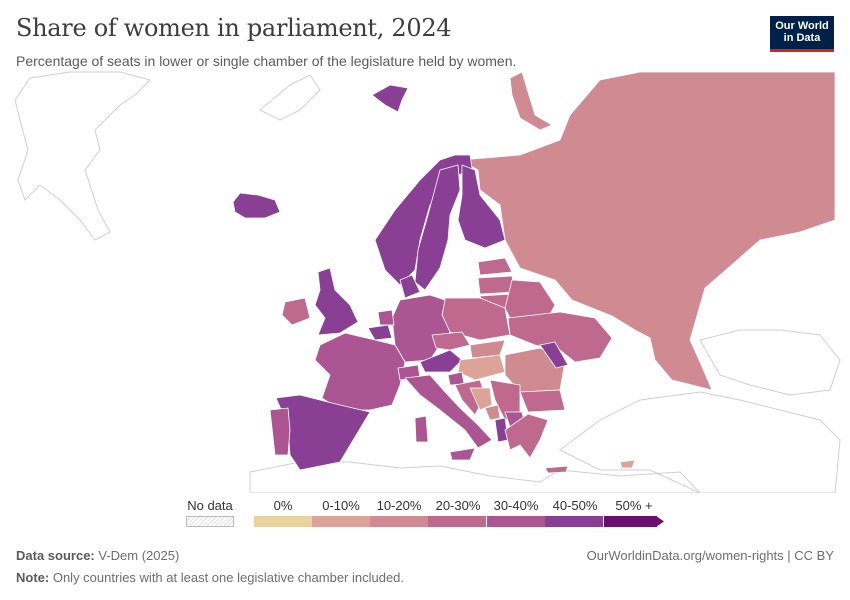  I want to click on country-finland, so click(481, 206).